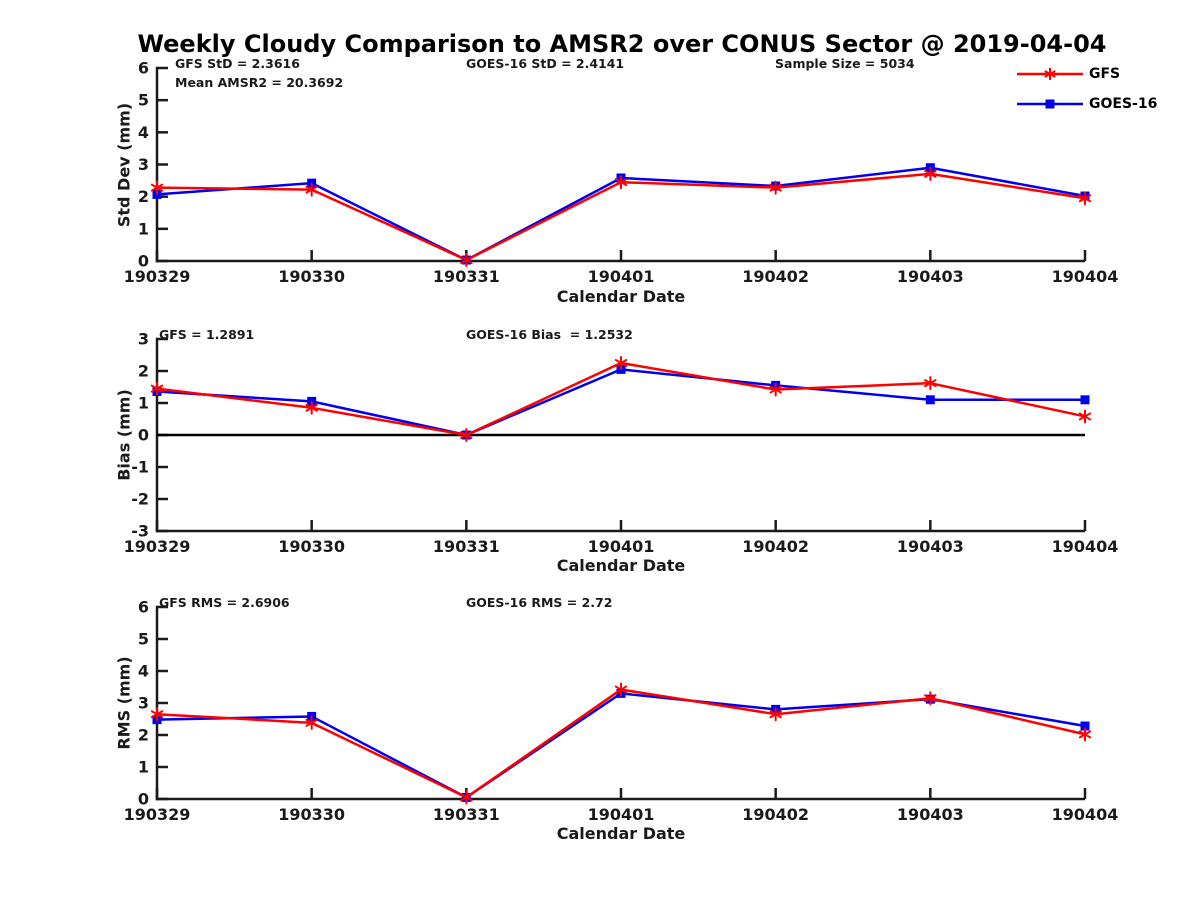 The width and height of the screenshot is (1200, 900). Describe the element at coordinates (1086, 74) in the screenshot. I see `legend-item-gfs: GFS` at that location.